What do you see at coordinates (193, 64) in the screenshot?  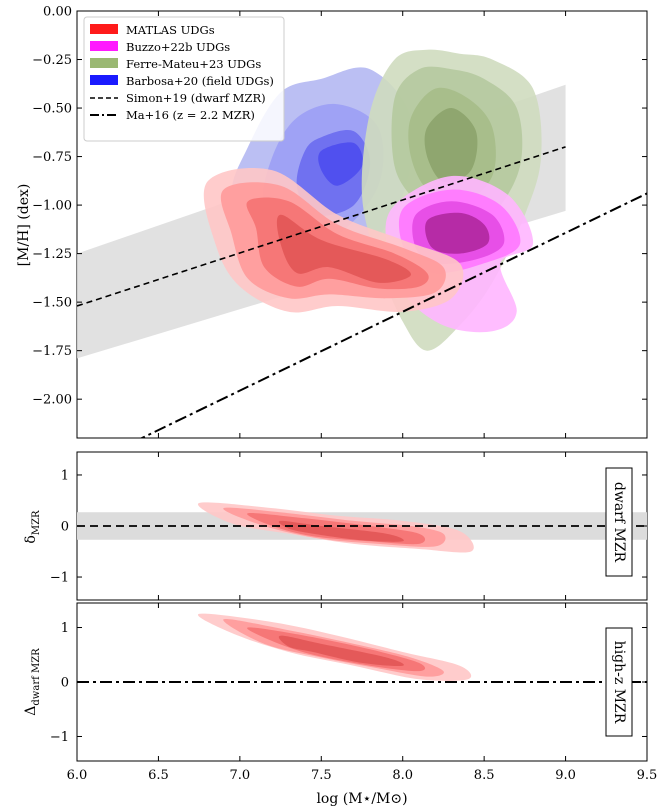 I see `legend-label: Ferre-Mateu+23 UDGs` at bounding box center [193, 64].